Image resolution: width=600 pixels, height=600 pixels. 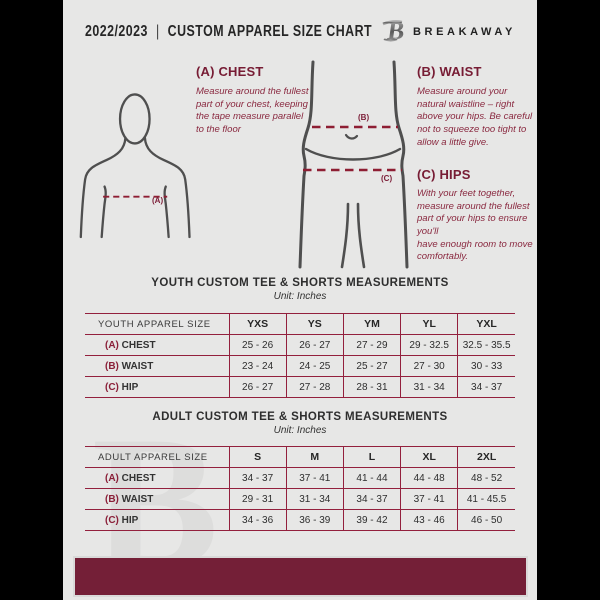 I want to click on adult-hip-s: 34 - 36, so click(x=258, y=520).